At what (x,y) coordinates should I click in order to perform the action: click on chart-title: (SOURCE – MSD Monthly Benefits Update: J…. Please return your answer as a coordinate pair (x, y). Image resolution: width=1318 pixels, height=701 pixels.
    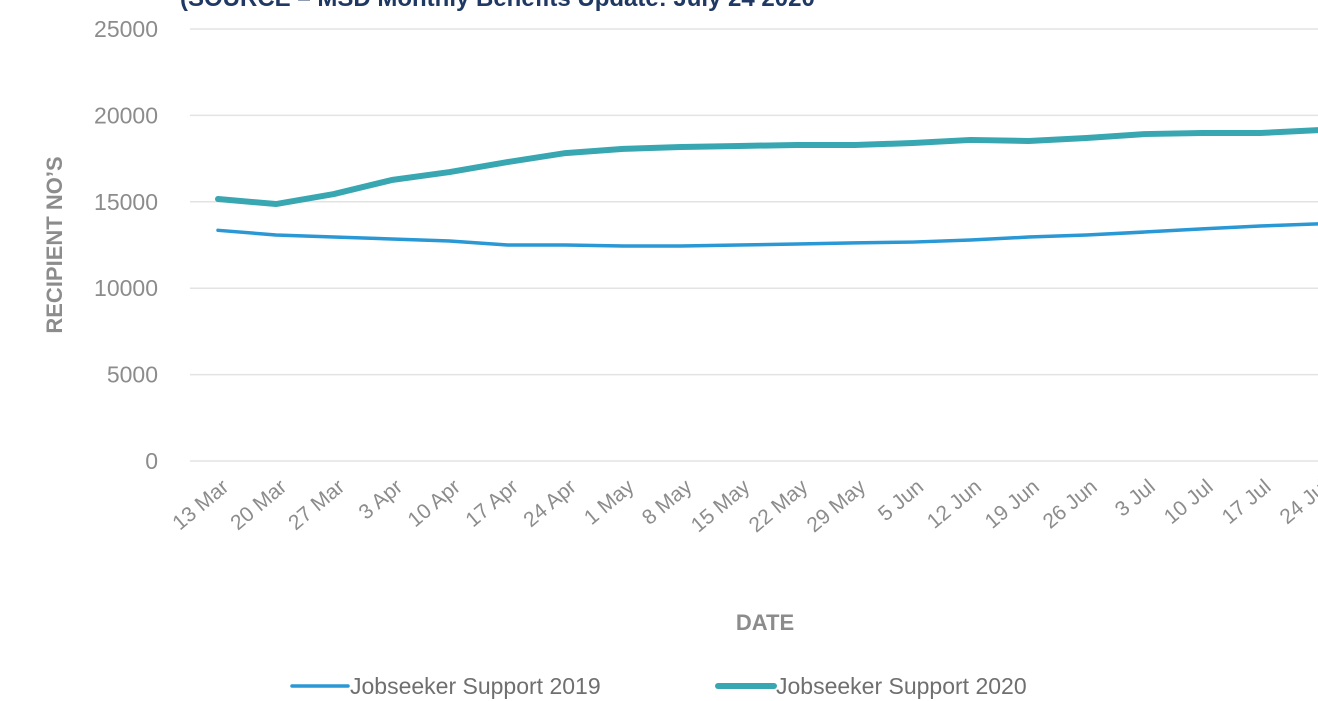
    Looking at the image, I should click on (497, 6).